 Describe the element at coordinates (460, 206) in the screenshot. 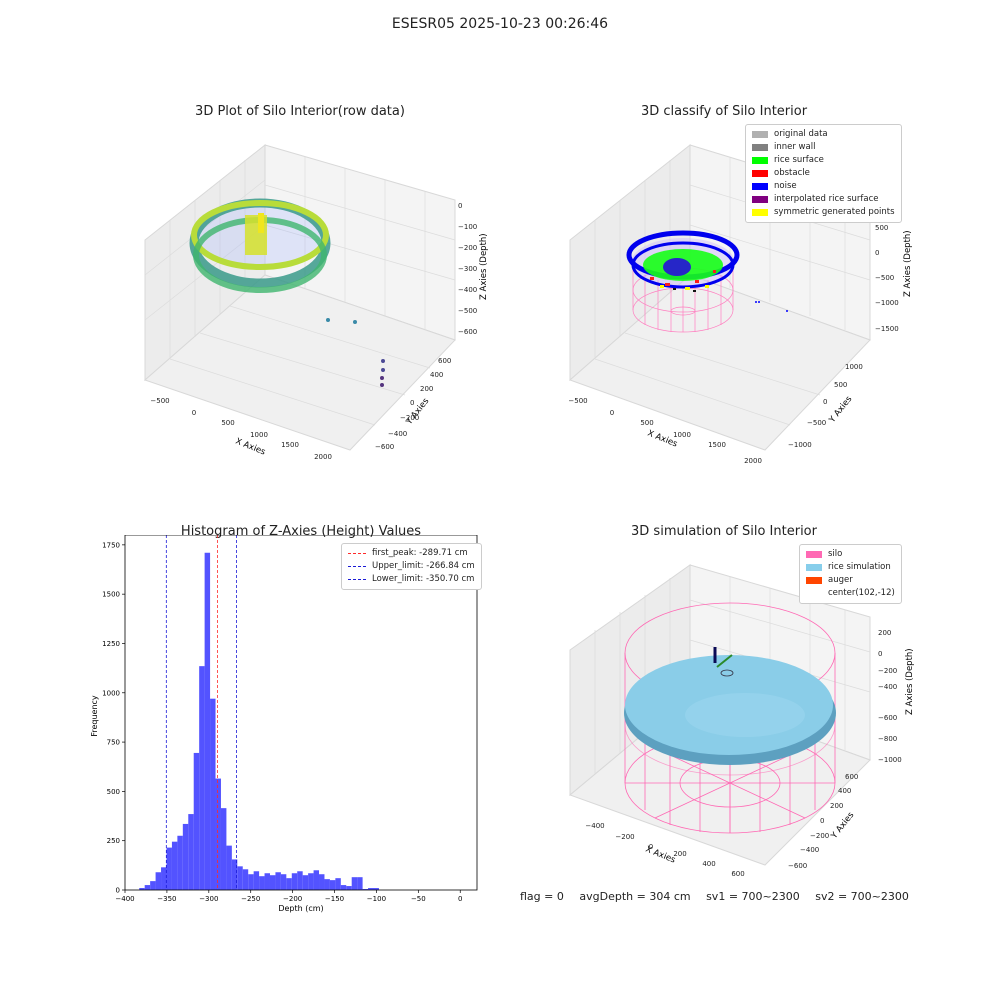

I see `raw-ztick: 0` at that location.